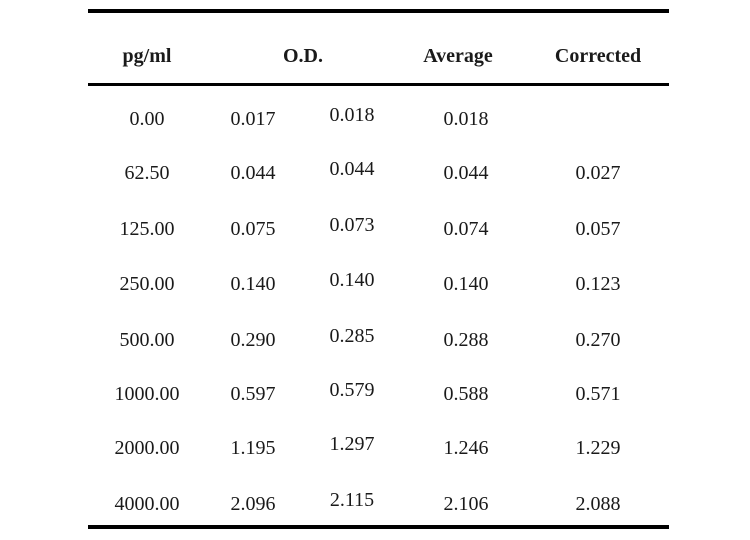 Image resolution: width=750 pixels, height=540 pixels. What do you see at coordinates (147, 56) in the screenshot?
I see `header-concentration: pg/ml` at bounding box center [147, 56].